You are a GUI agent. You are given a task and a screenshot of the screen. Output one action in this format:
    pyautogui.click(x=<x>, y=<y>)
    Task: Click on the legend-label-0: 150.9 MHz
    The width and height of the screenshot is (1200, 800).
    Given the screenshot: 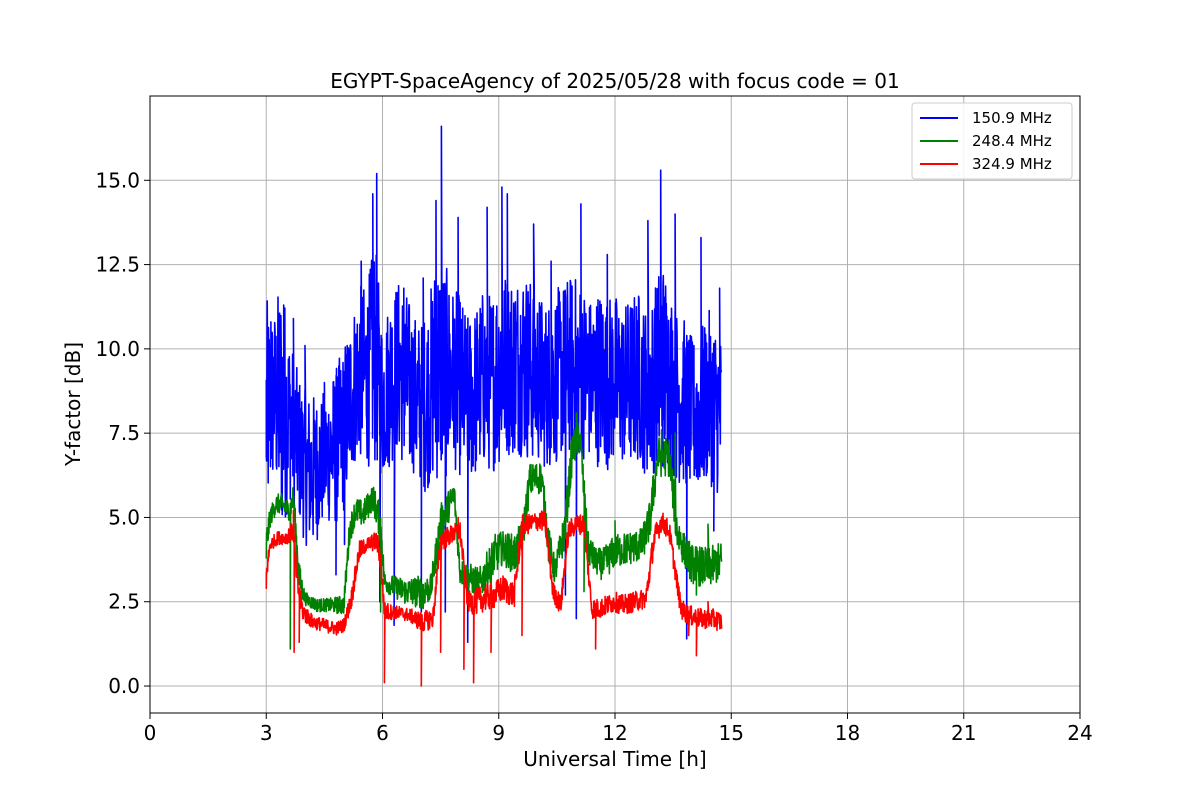 What is the action you would take?
    pyautogui.click(x=1012, y=118)
    